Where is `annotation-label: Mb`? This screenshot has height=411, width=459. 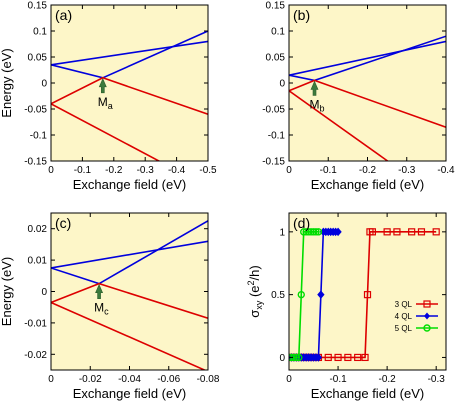
annotation-label: Mb is located at coordinates (317, 105).